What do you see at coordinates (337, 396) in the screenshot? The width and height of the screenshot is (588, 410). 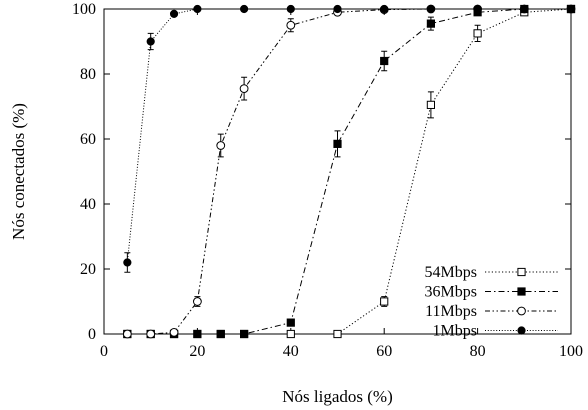 I see `x-axis-label: Nós ligados (%)` at bounding box center [337, 396].